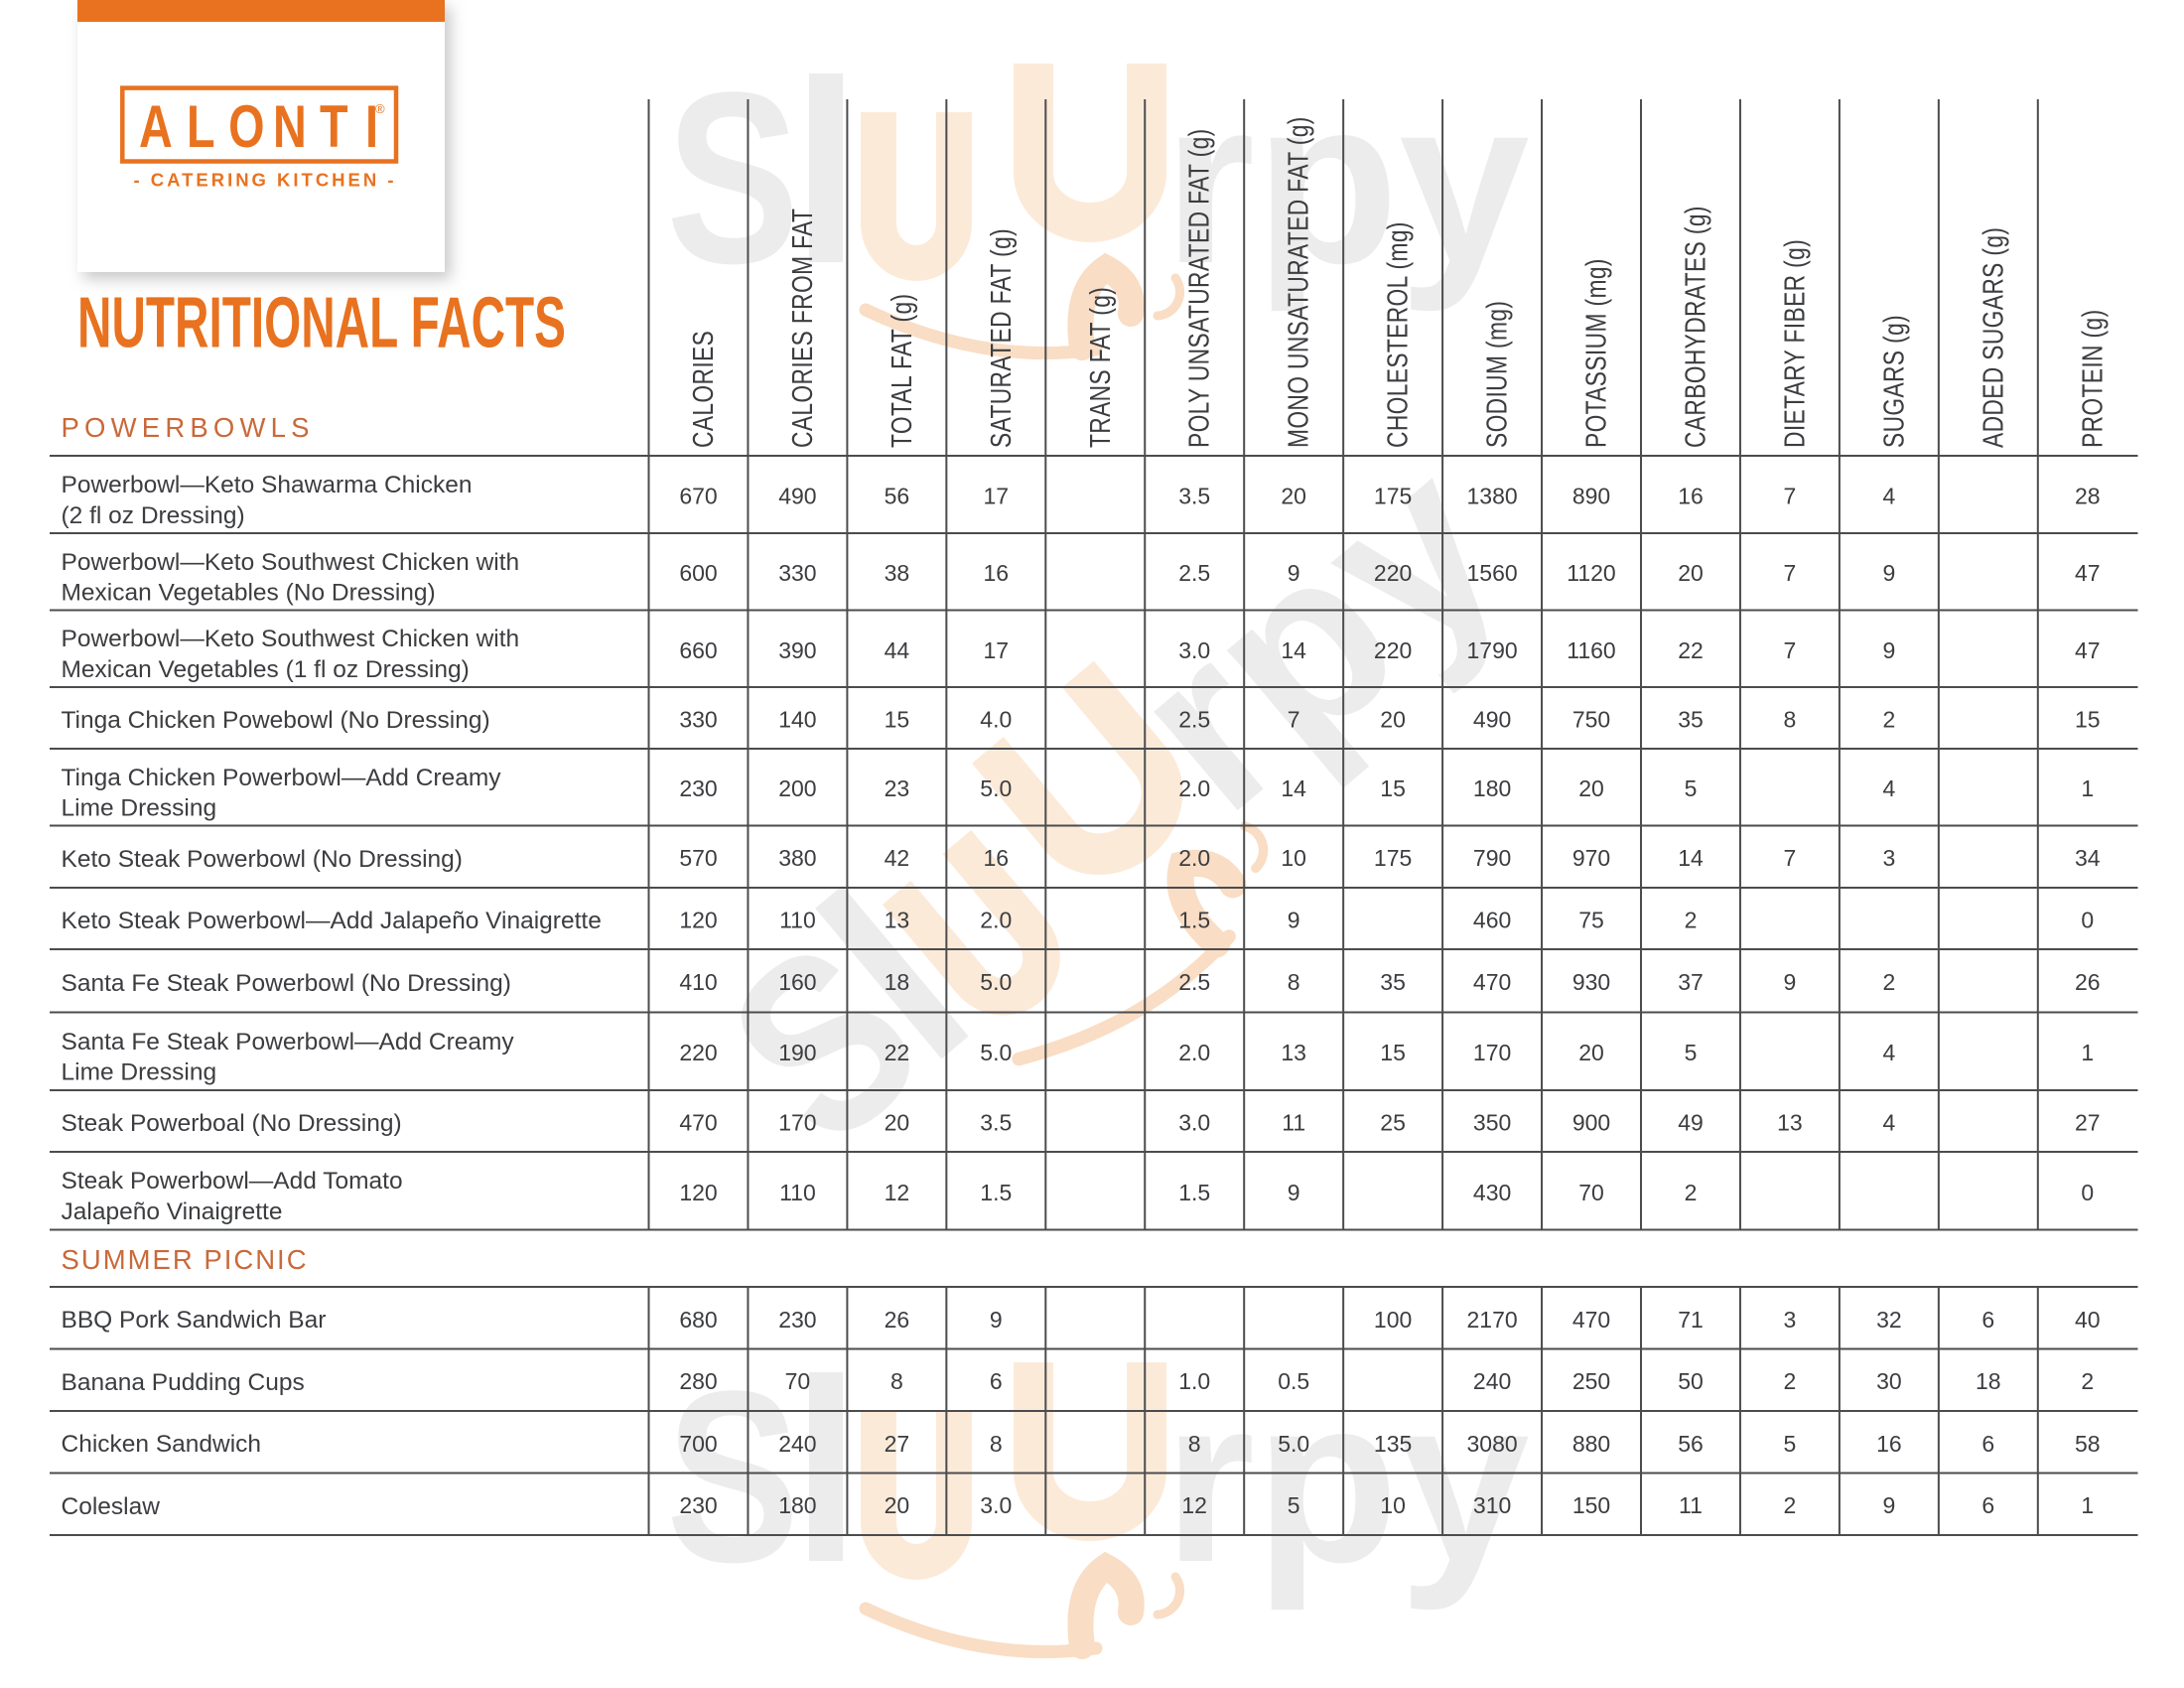 Image resolution: width=2184 pixels, height=1688 pixels. What do you see at coordinates (997, 650) in the screenshot?
I see `svg-text: 17` at bounding box center [997, 650].